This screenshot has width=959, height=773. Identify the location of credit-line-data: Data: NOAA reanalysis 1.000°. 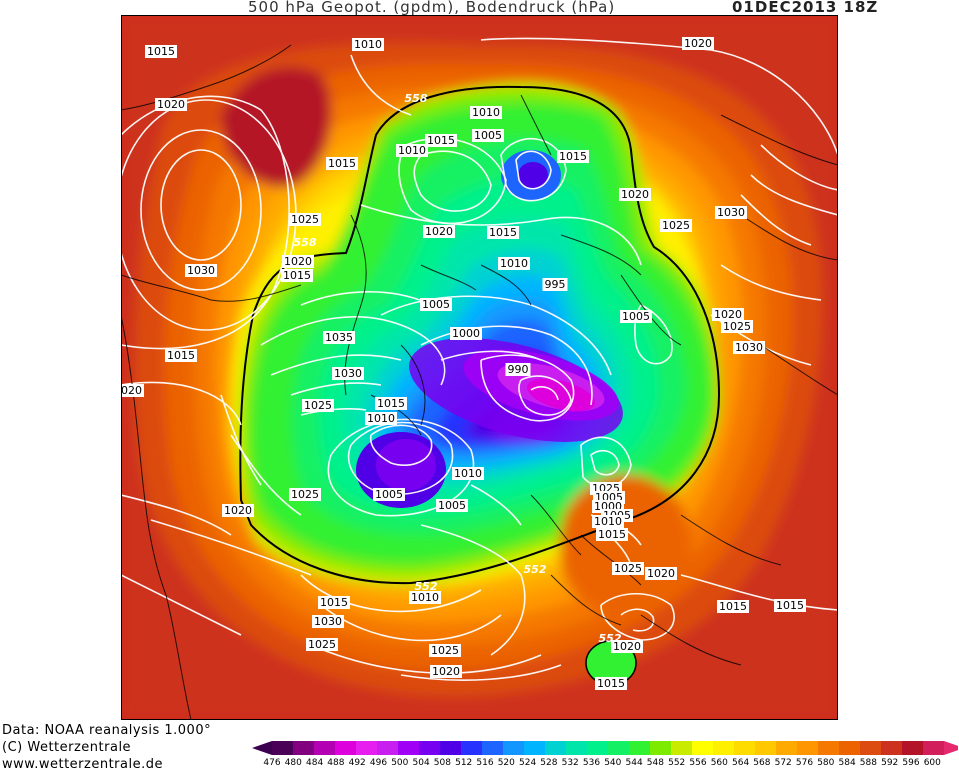
(107, 730).